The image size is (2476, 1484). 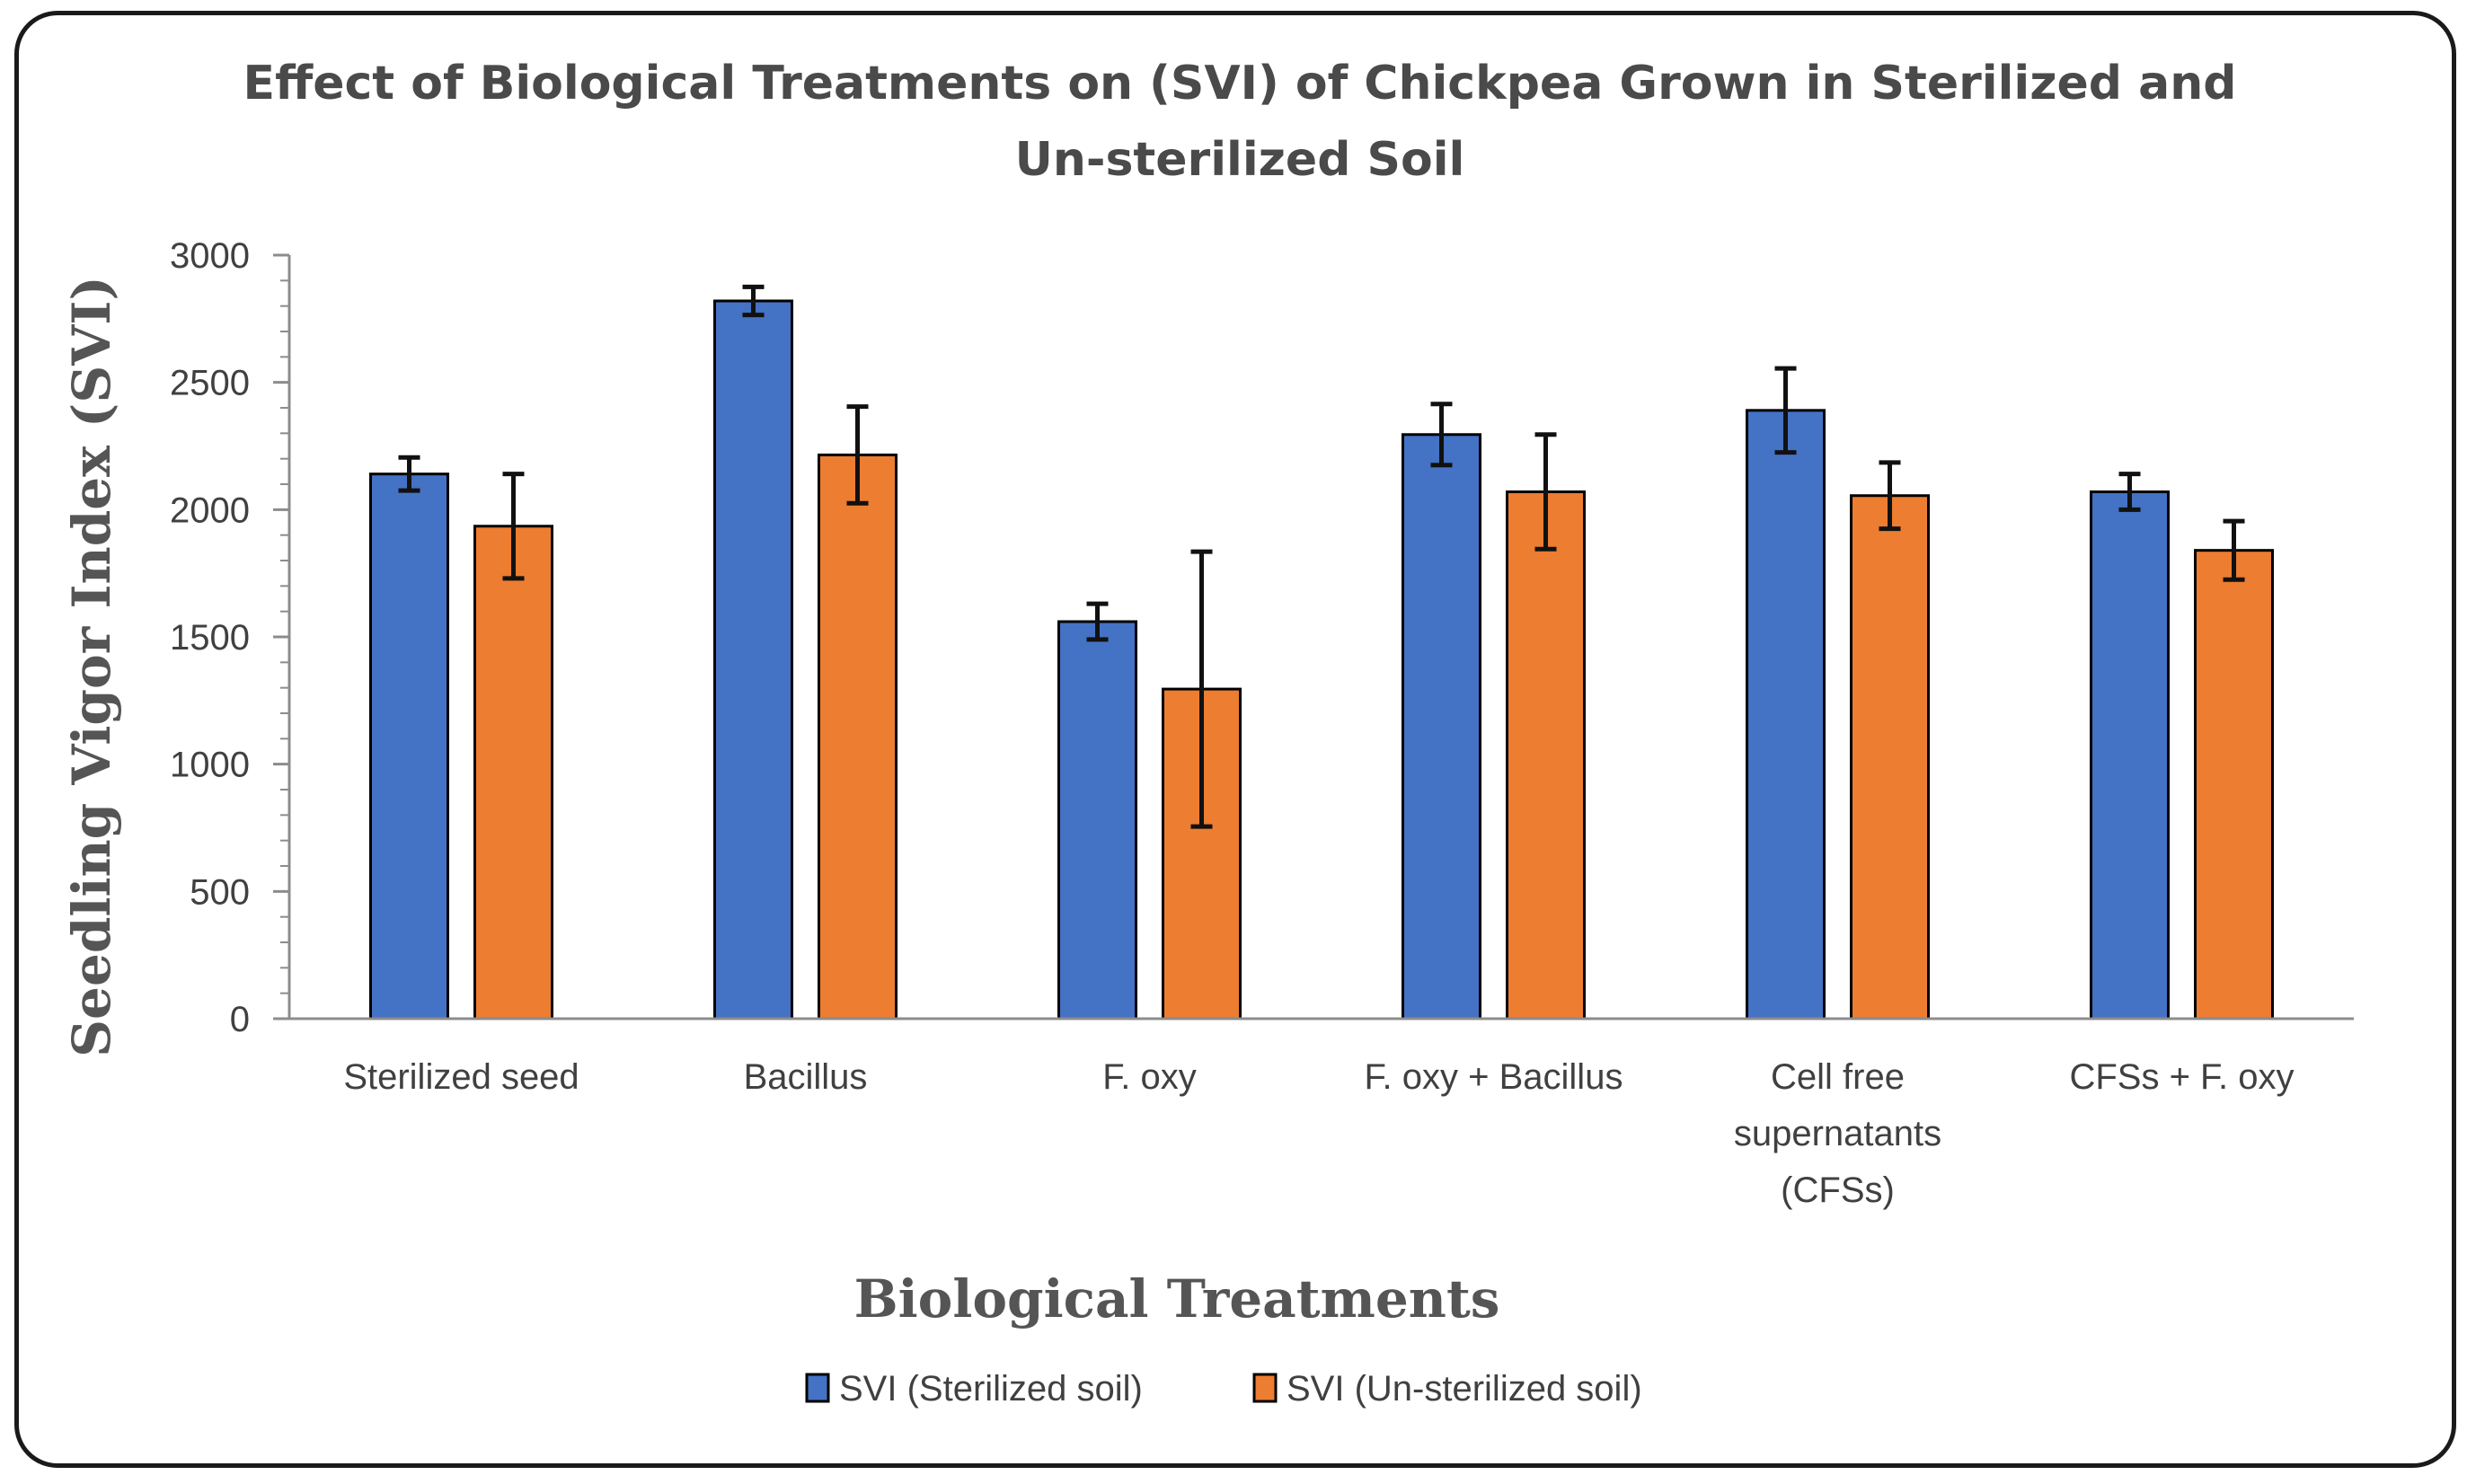 What do you see at coordinates (1464, 1389) in the screenshot?
I see `legend-label-unsterilized: SVI (Un-sterilized soil)` at bounding box center [1464, 1389].